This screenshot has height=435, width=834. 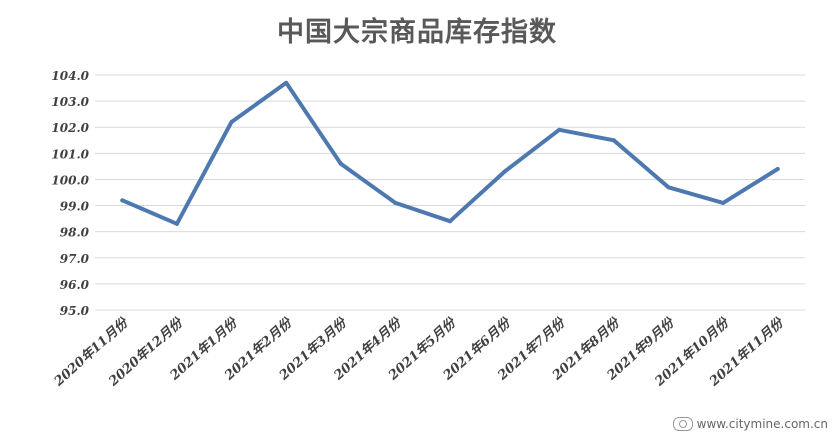 I want to click on y-tick-label: 96.0, so click(x=75, y=285).